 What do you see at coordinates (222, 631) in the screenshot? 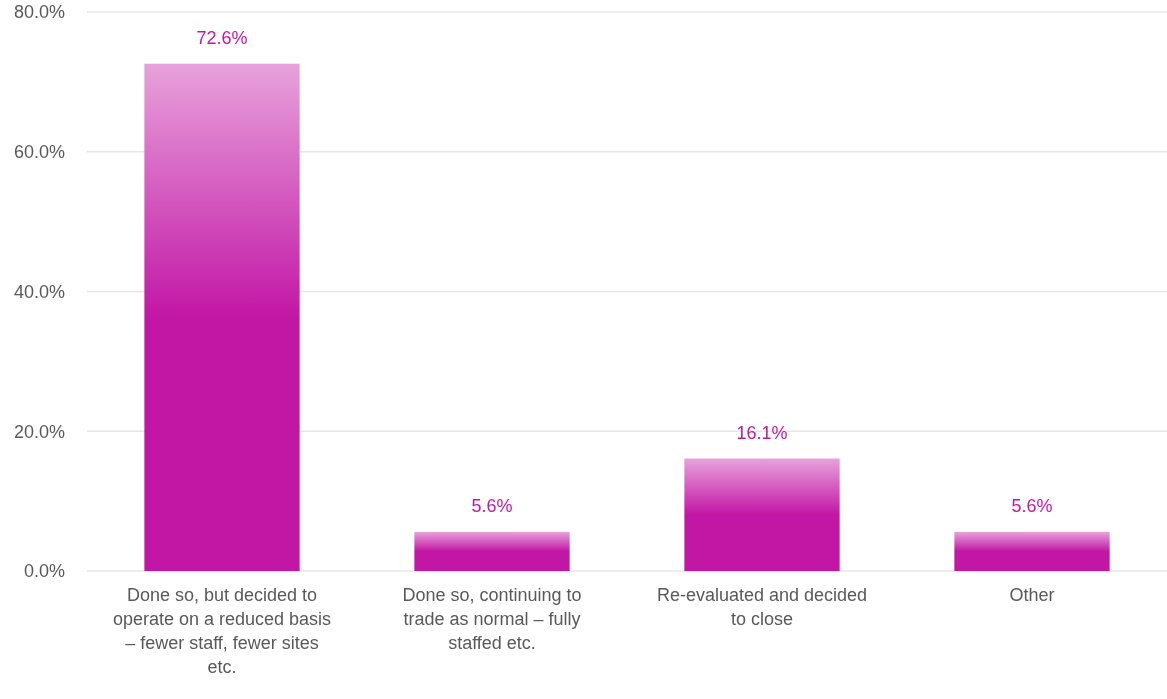
I see `x-tick-label: Done so, but decided to operate on a reduced basis – fewer staff, fewer sites etc.` at bounding box center [222, 631].